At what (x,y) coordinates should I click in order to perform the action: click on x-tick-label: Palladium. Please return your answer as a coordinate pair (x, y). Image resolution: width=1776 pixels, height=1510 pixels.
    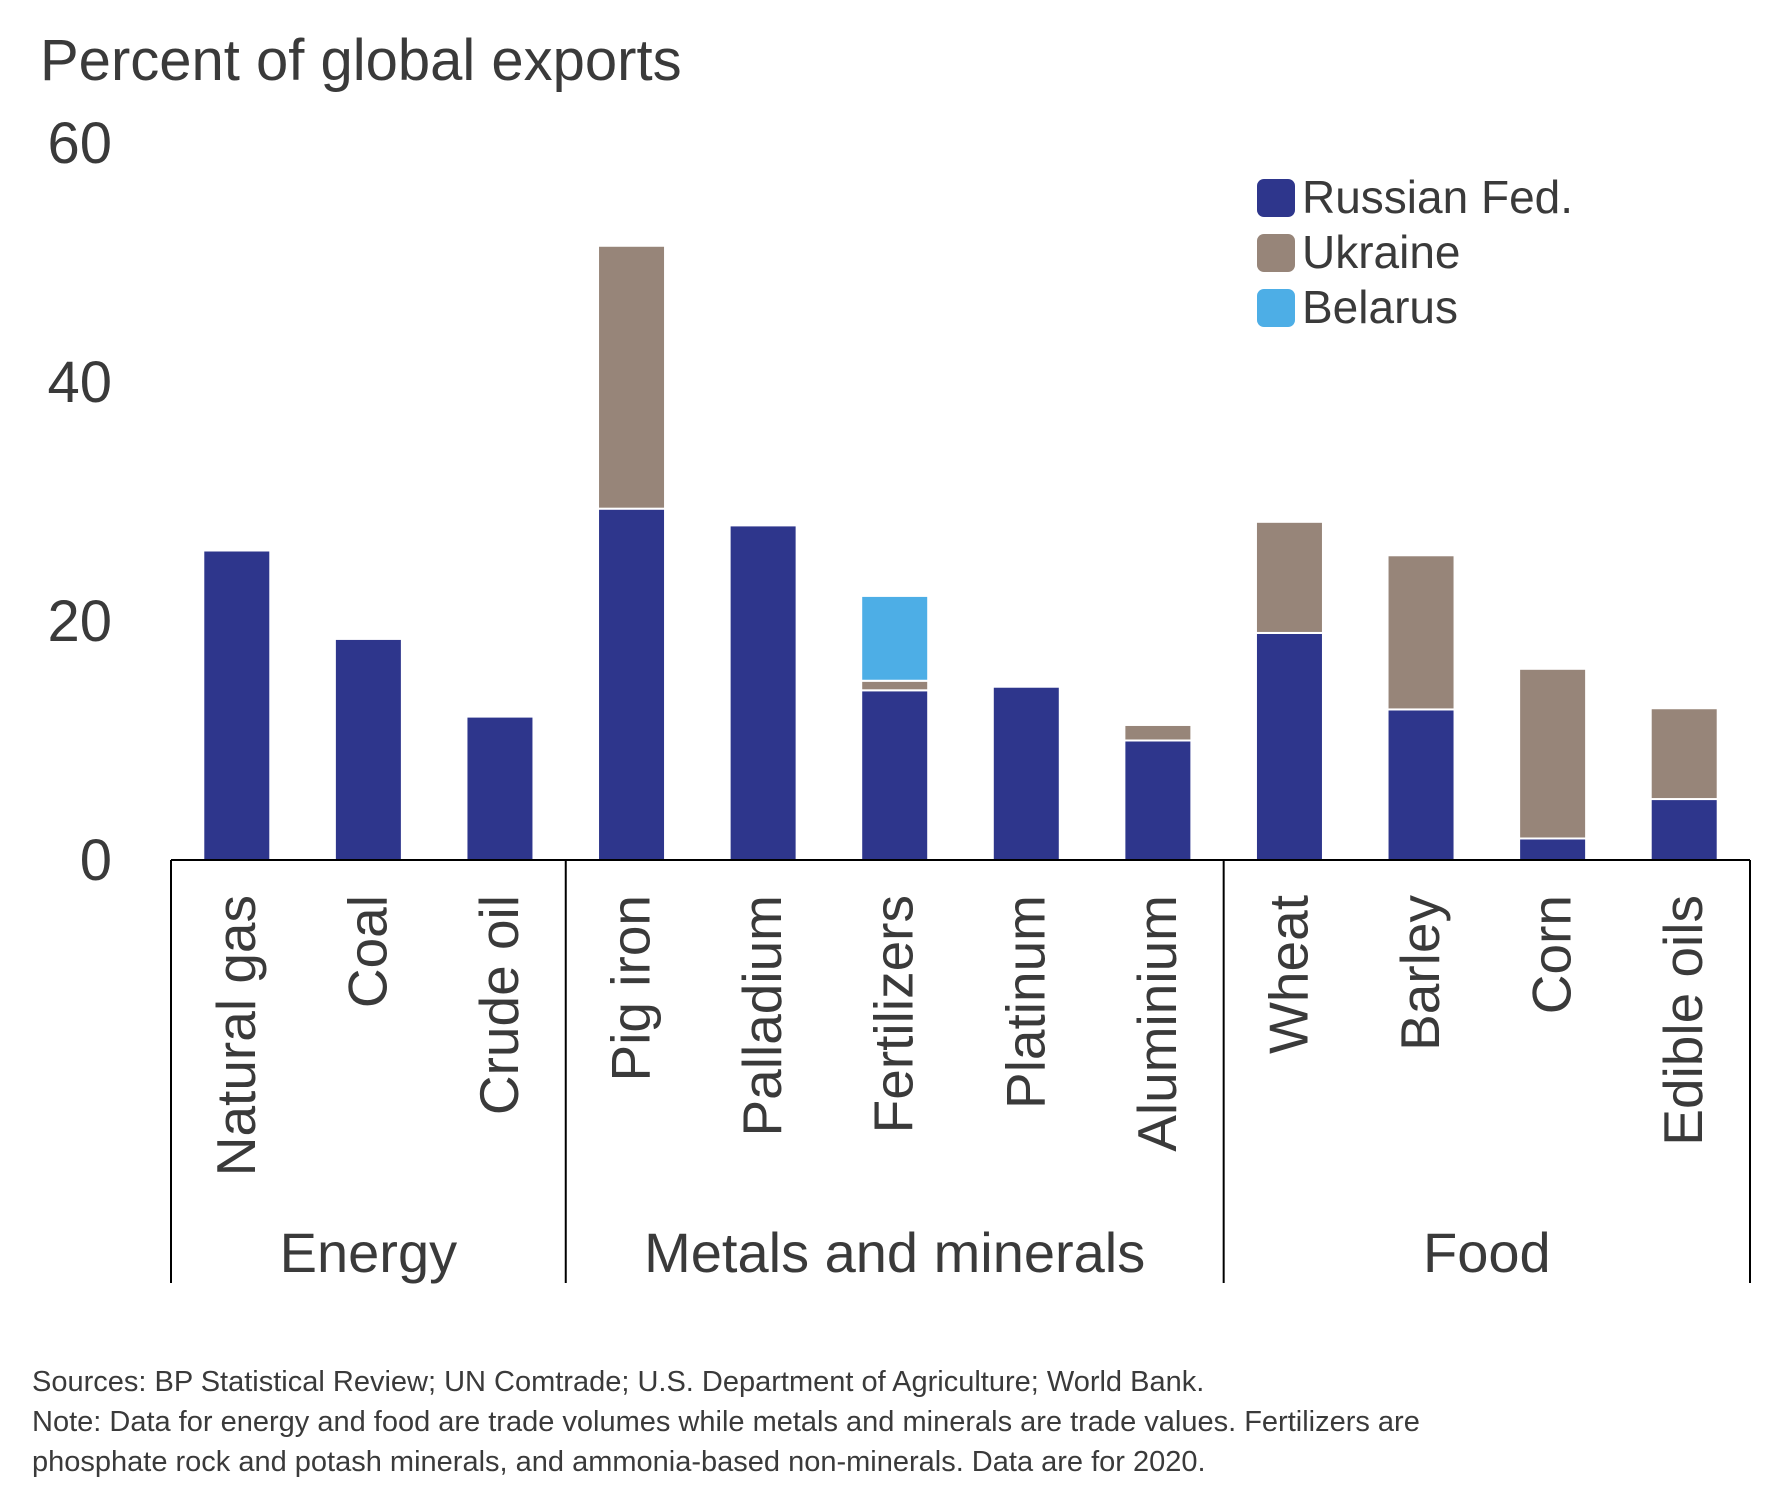
    Looking at the image, I should click on (762, 1016).